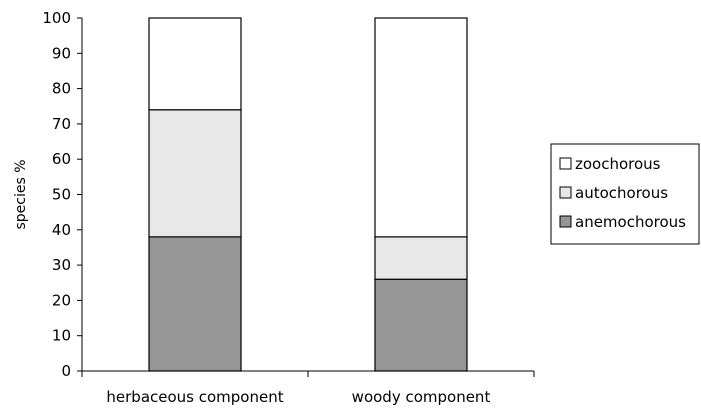  What do you see at coordinates (565, 221) in the screenshot?
I see `legend-swatch-anemochorous` at bounding box center [565, 221].